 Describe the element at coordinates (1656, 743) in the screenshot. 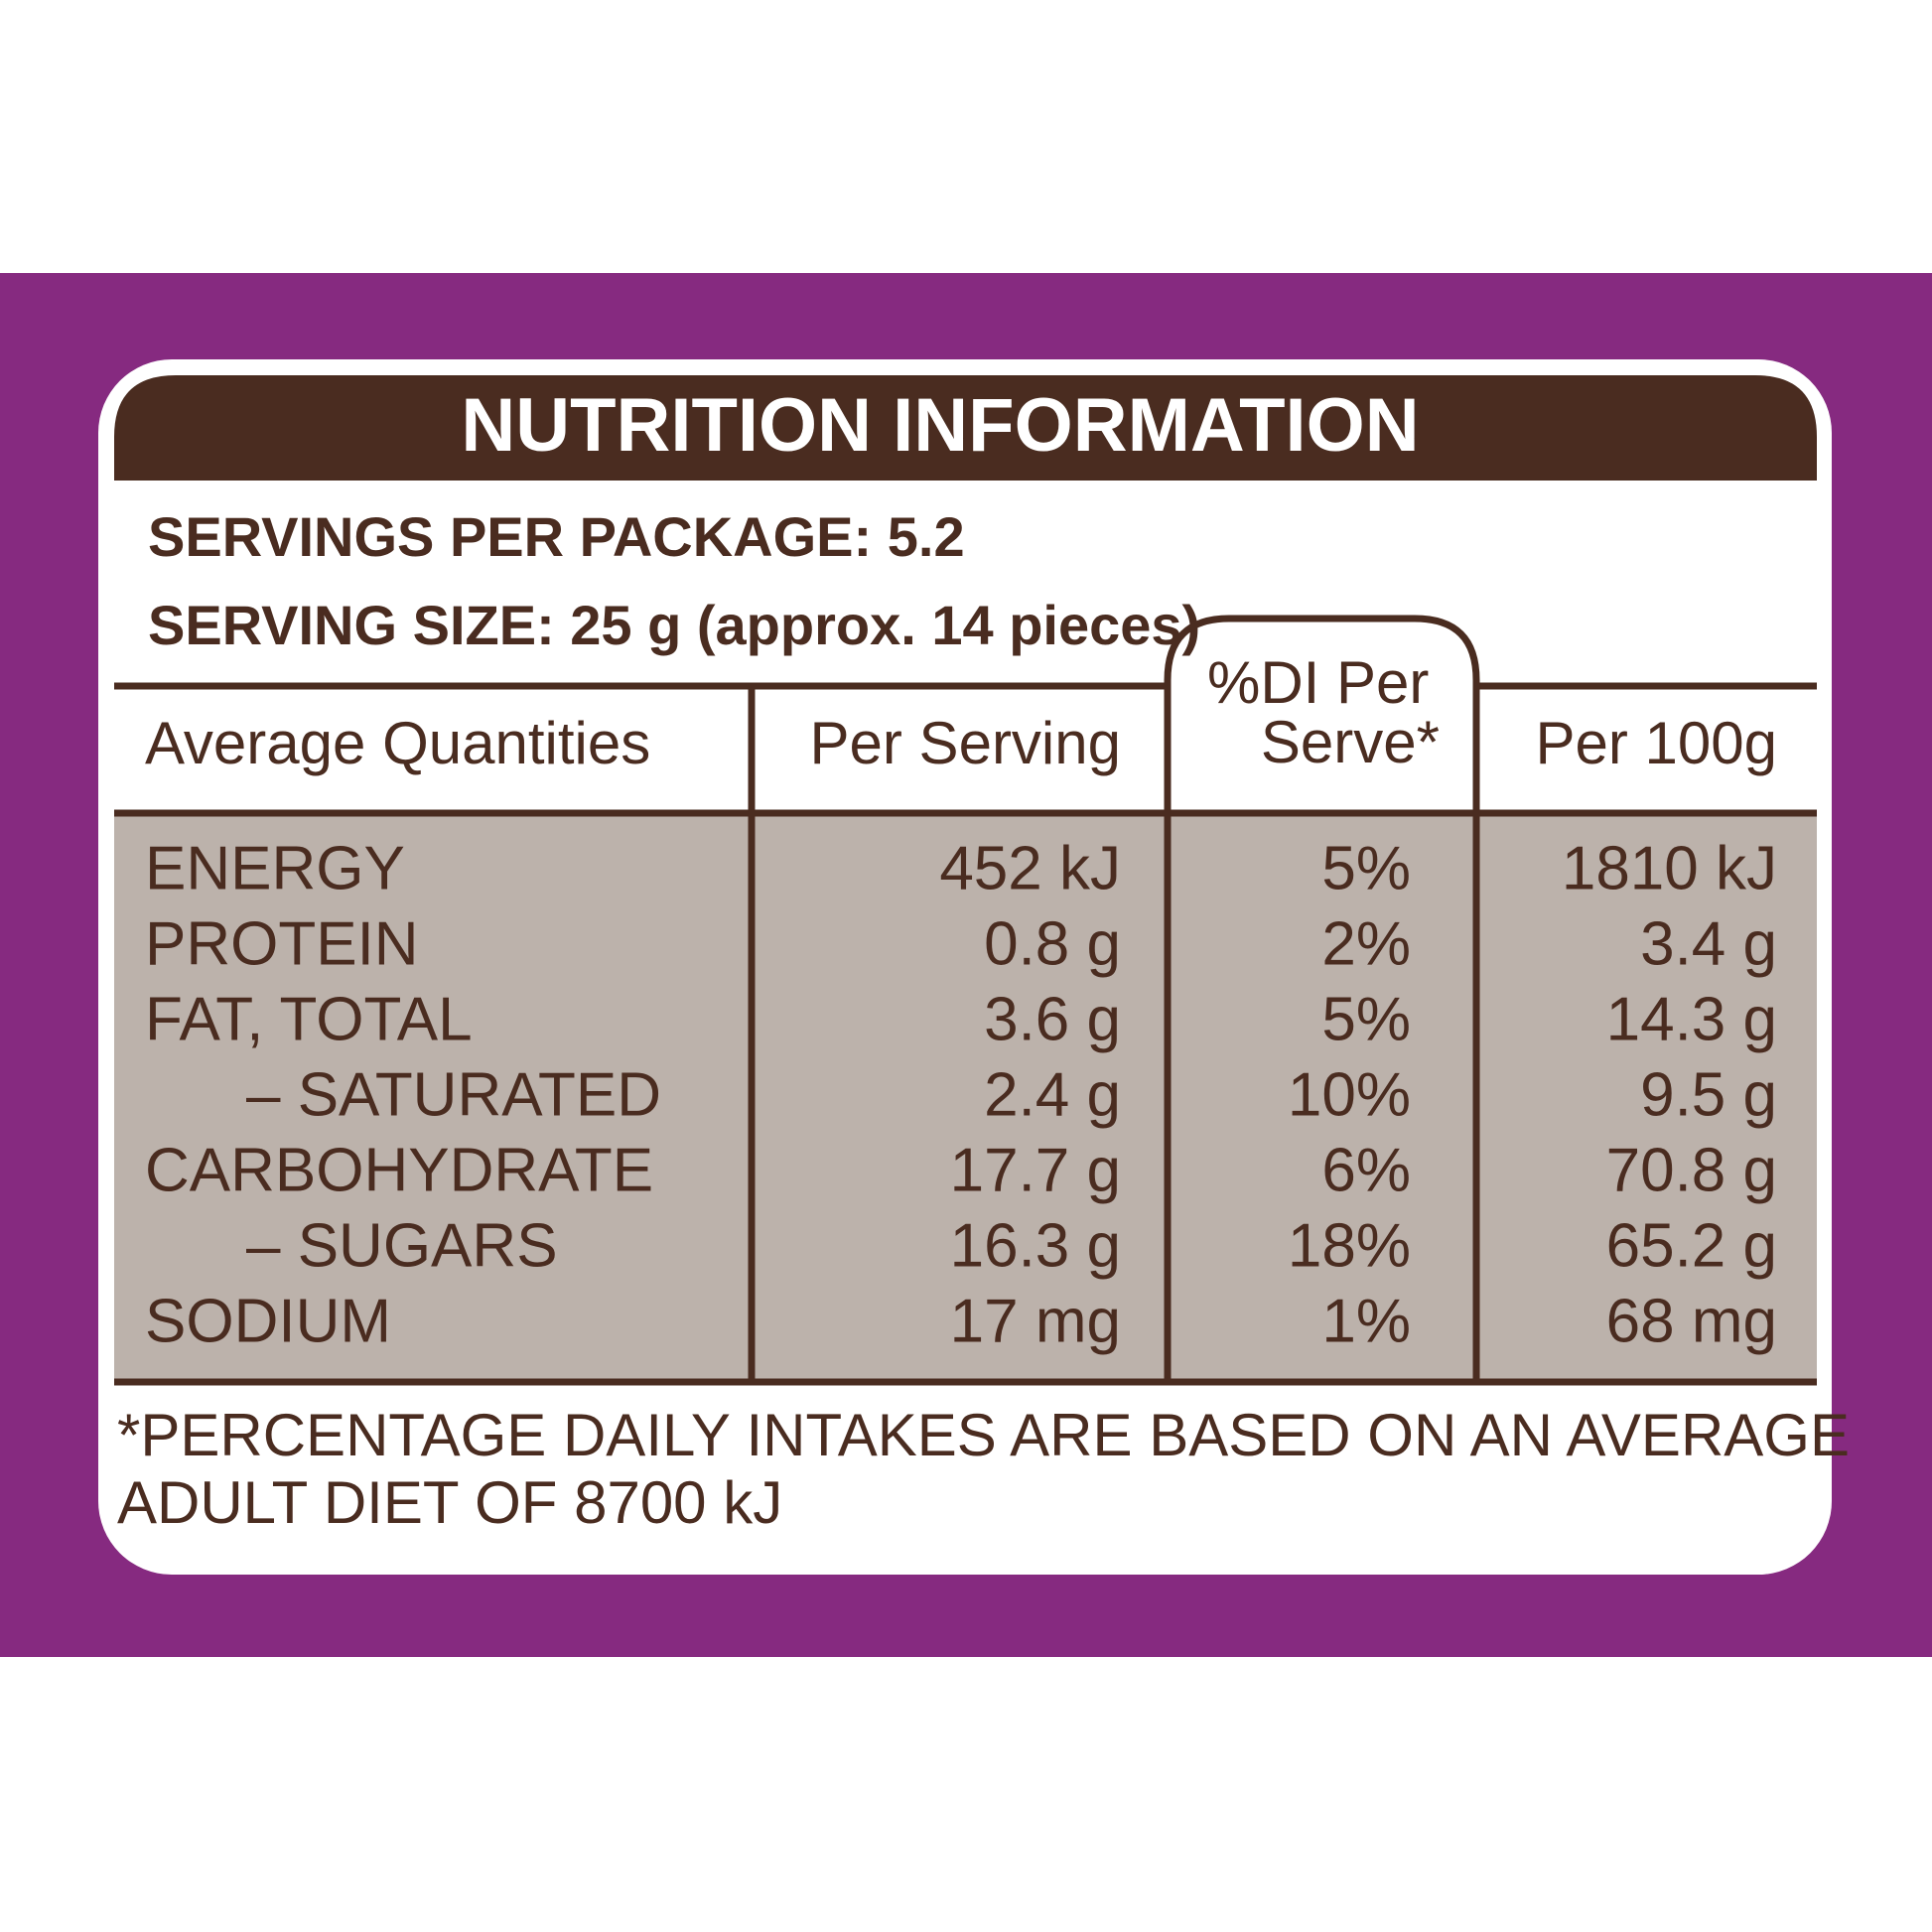

I see `column-header: Per 100g` at that location.